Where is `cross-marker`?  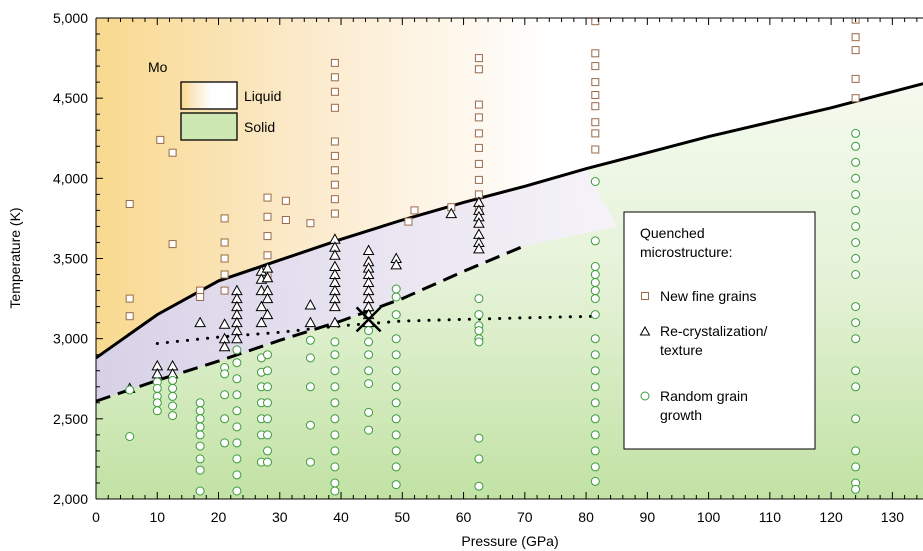 cross-marker is located at coordinates (368, 319).